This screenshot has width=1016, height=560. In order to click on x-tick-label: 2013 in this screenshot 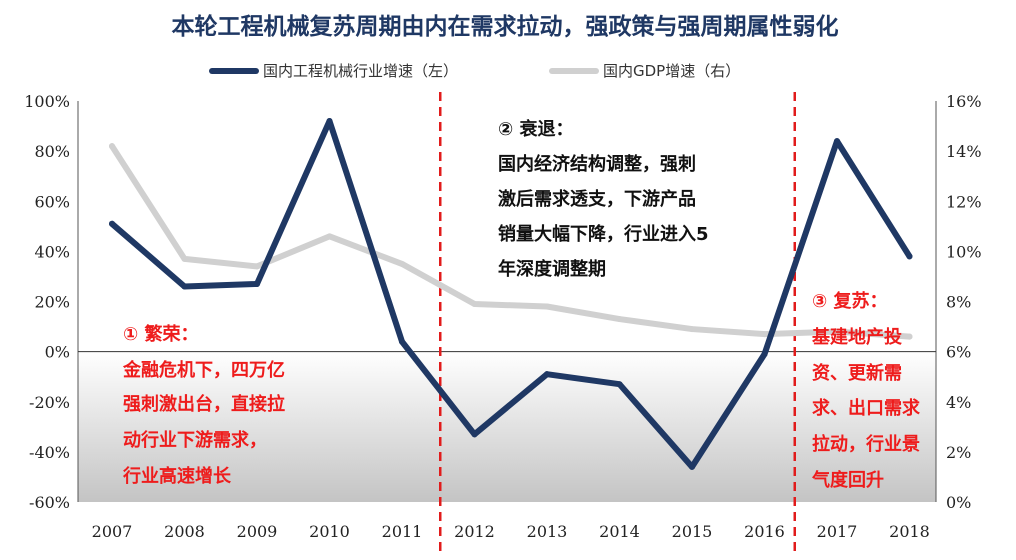, I will do `click(547, 531)`.